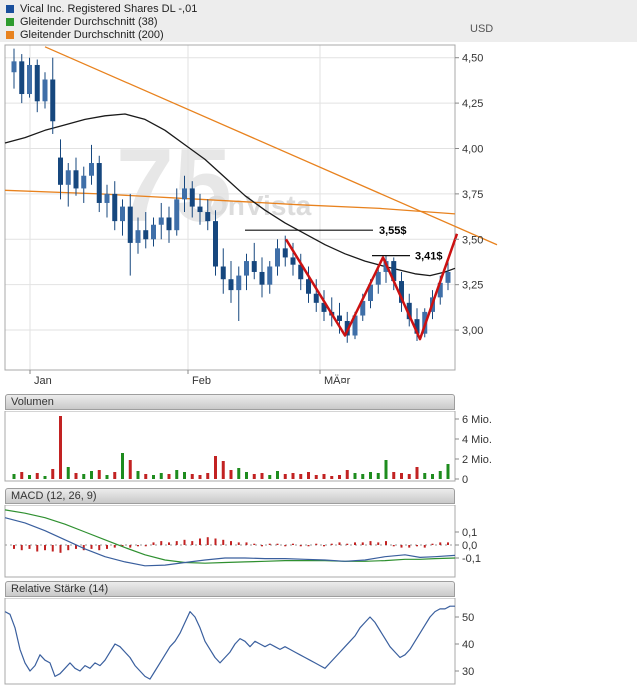 This screenshot has width=637, height=691. Describe the element at coordinates (10, 35) in the screenshot. I see `gd200-color-swatch` at that location.